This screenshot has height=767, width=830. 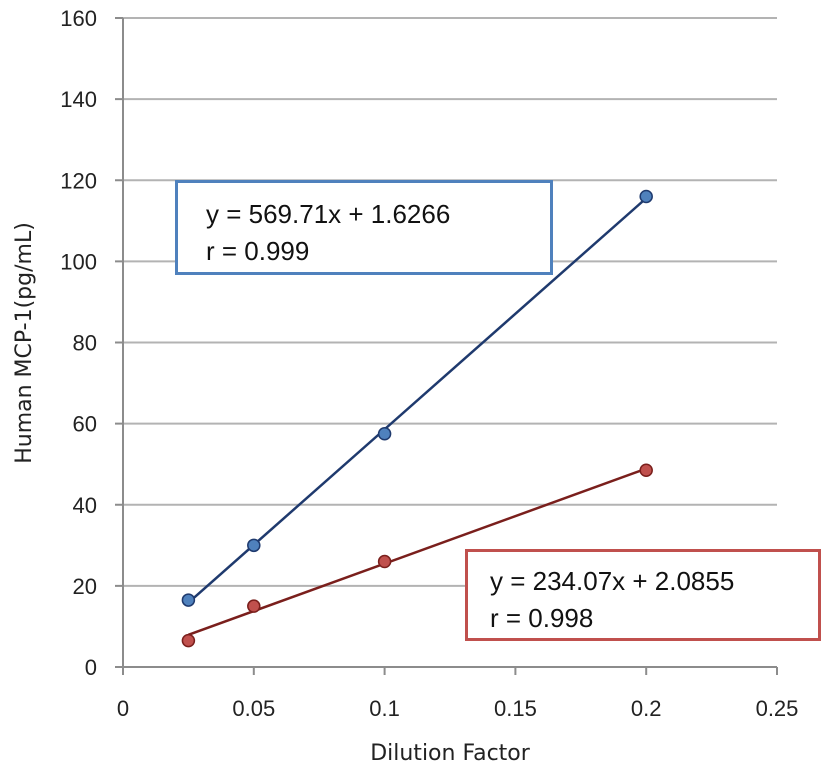 What do you see at coordinates (384, 708) in the screenshot?
I see `x-tick-label-2: 0.1` at bounding box center [384, 708].